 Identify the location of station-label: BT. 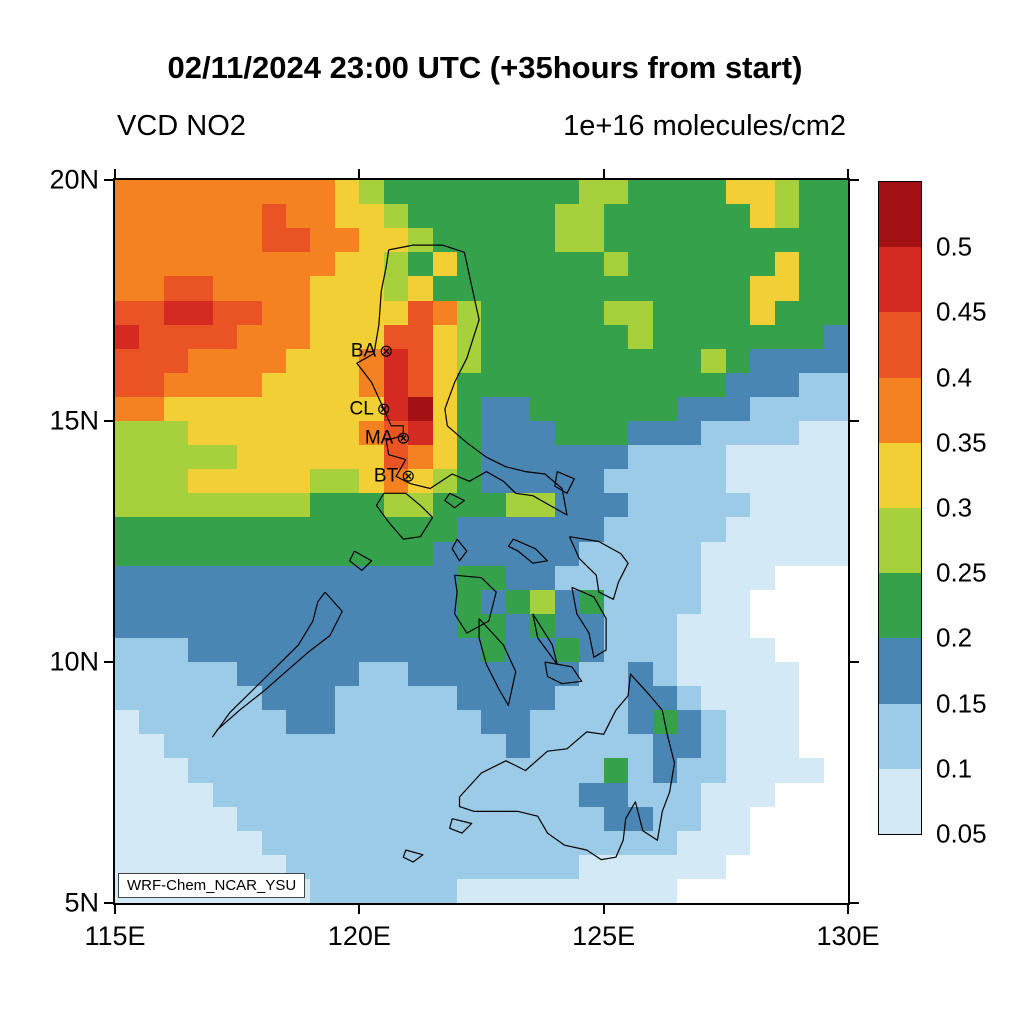
(386, 476).